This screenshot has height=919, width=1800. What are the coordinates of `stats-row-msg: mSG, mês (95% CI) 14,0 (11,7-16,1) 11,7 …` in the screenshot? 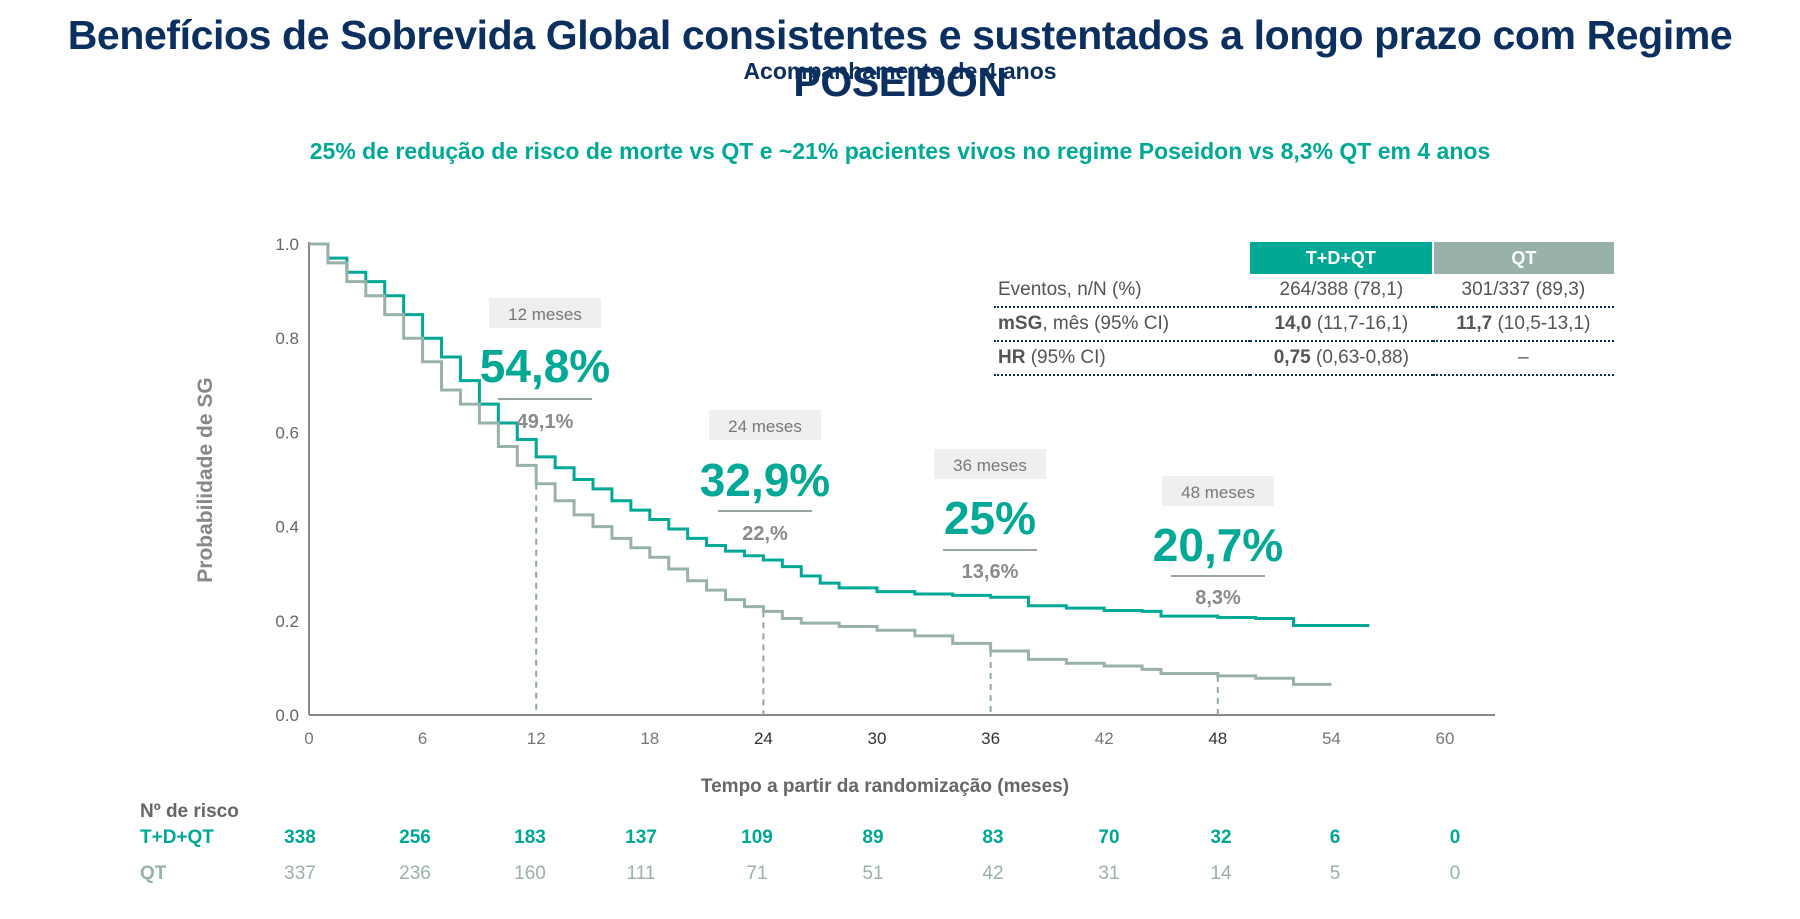 It's located at (1304, 324).